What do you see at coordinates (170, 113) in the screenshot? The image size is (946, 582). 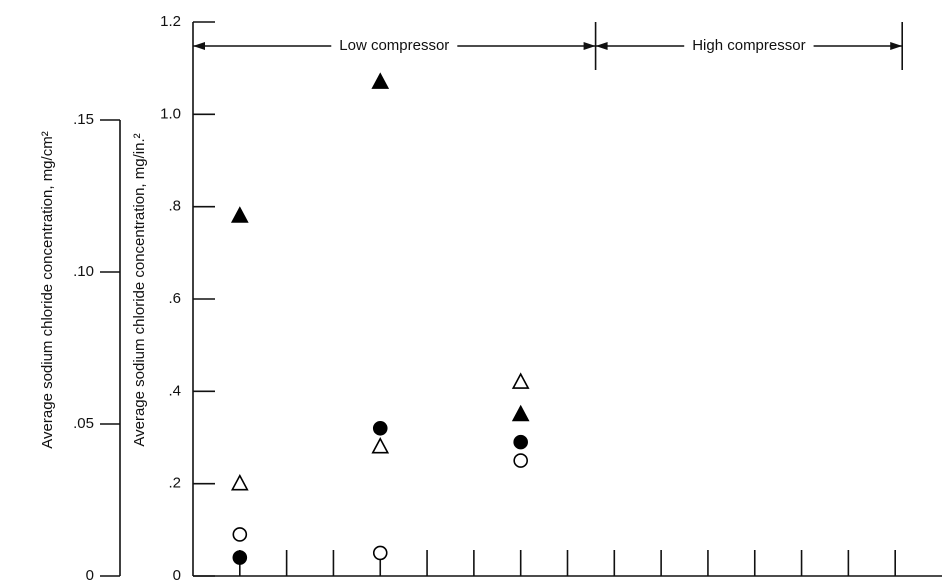 I see `y-tick-label: 1.0` at bounding box center [170, 113].